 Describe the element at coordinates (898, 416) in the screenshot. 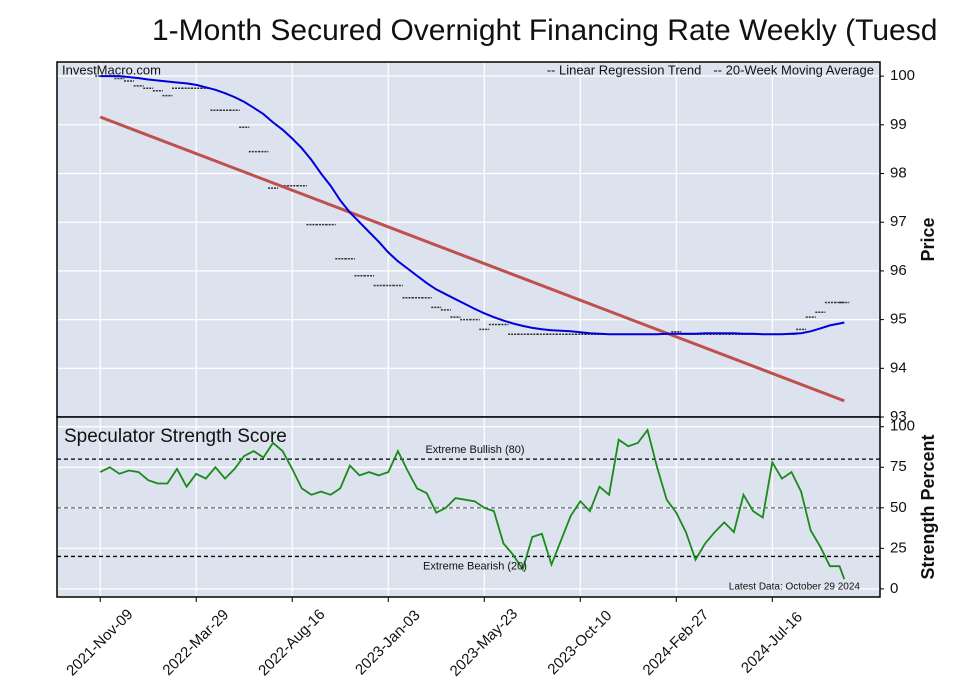

I see `y-tick-label: 93` at that location.